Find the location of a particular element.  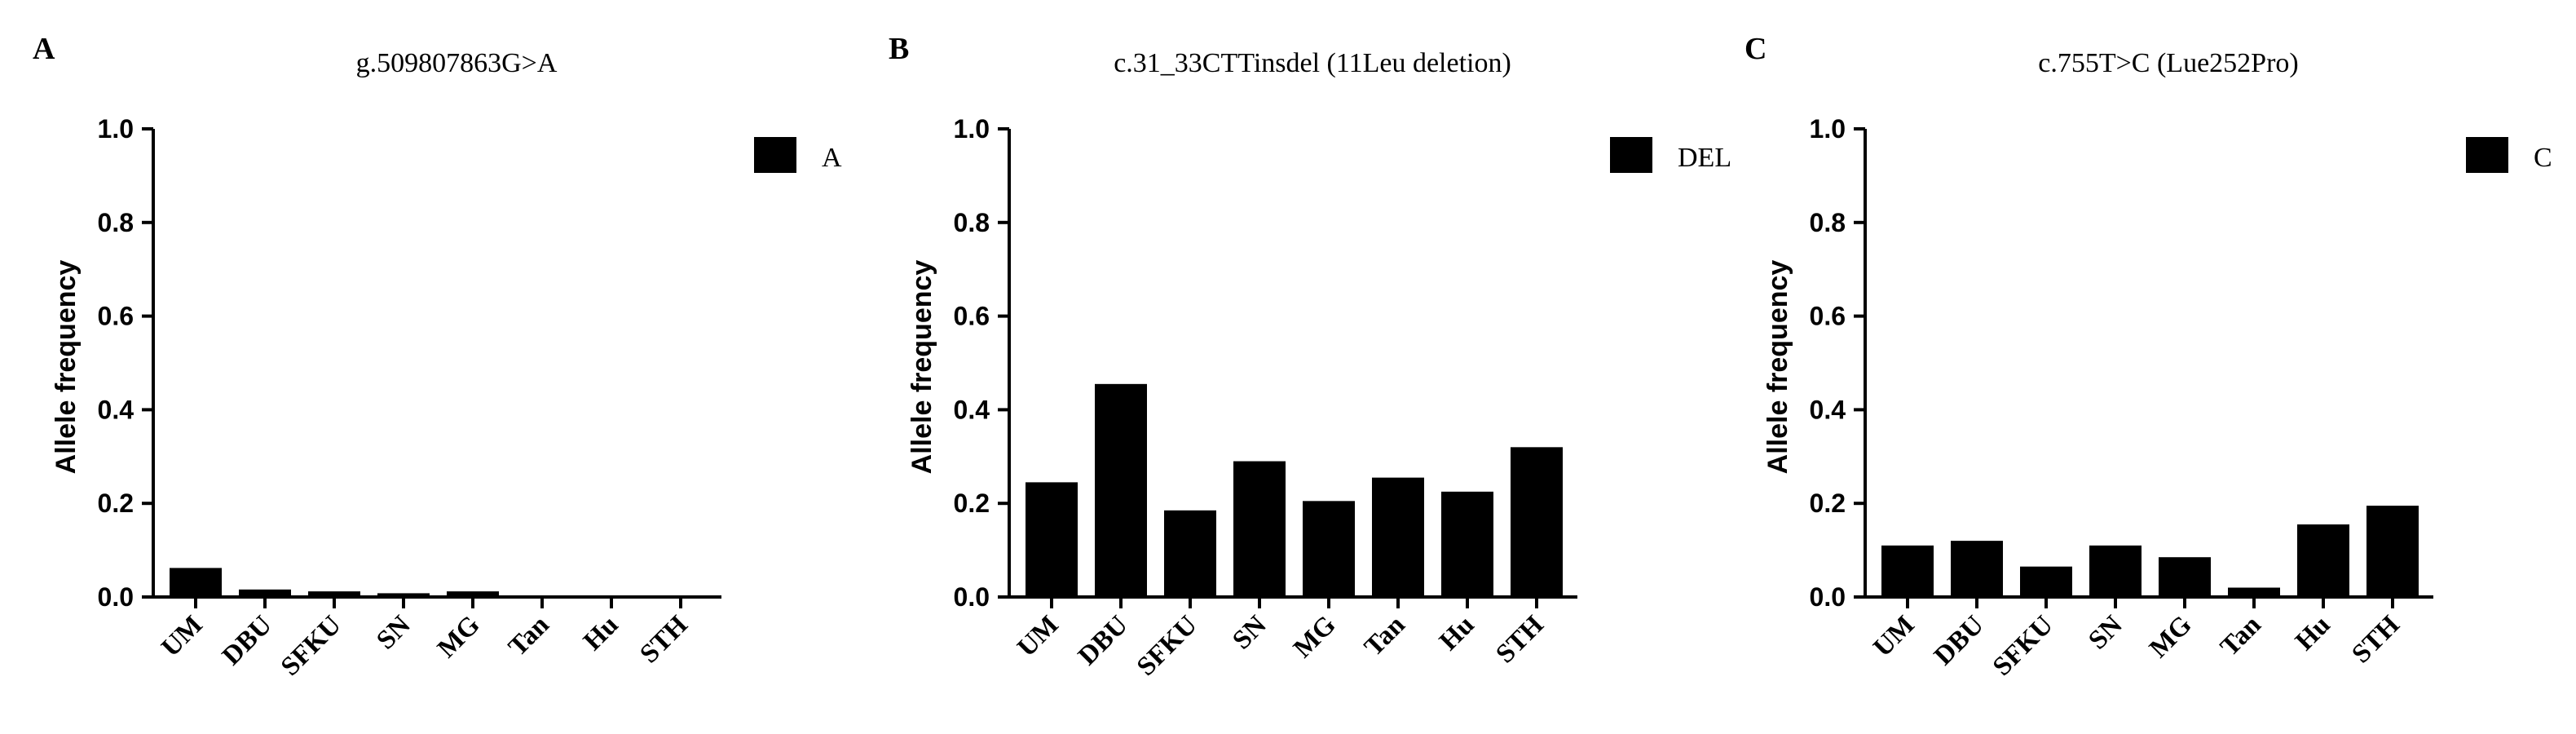

legend-label: DEL is located at coordinates (1704, 158).